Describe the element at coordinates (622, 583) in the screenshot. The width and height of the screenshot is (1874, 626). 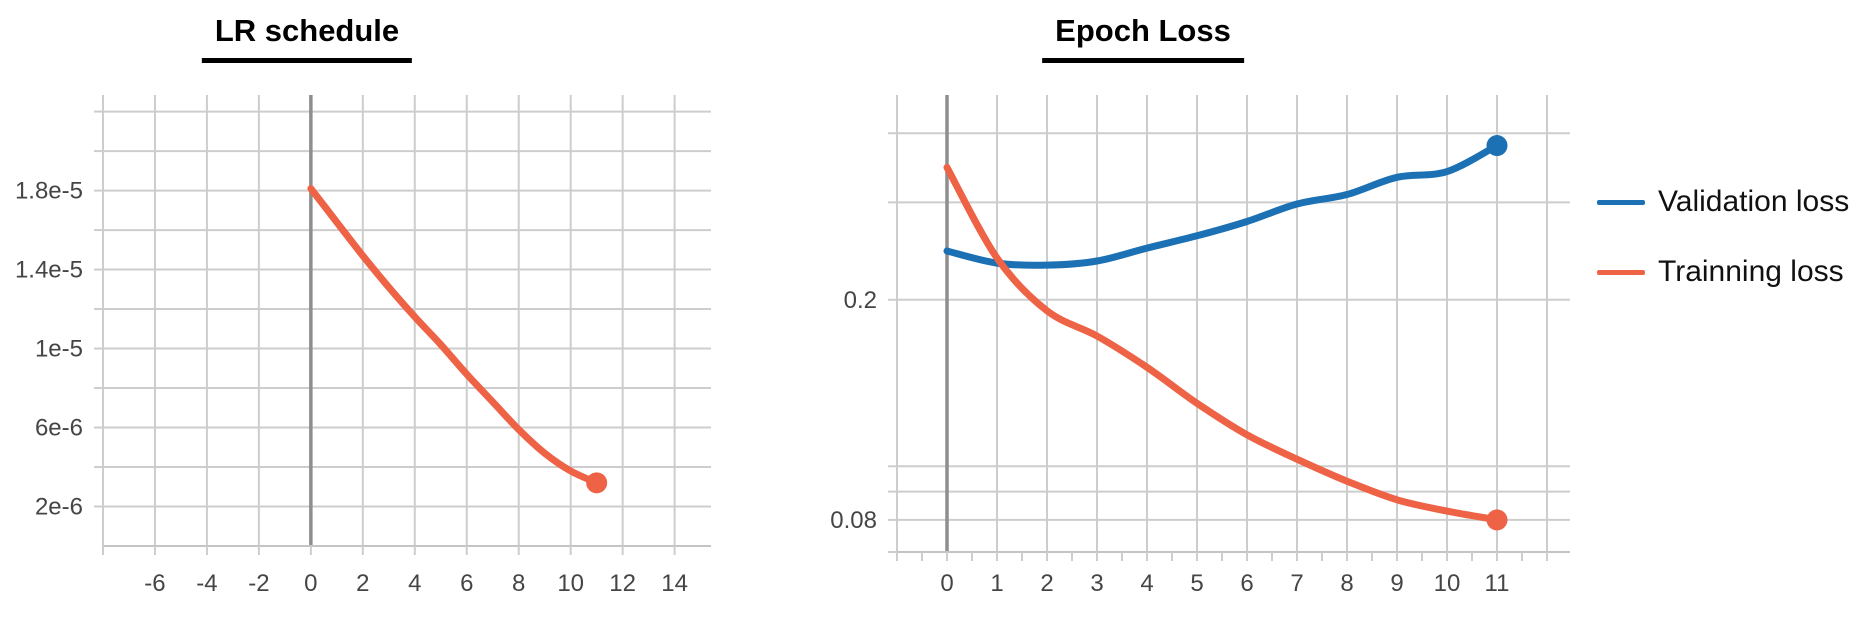
I see `x-tick-label: 12` at that location.